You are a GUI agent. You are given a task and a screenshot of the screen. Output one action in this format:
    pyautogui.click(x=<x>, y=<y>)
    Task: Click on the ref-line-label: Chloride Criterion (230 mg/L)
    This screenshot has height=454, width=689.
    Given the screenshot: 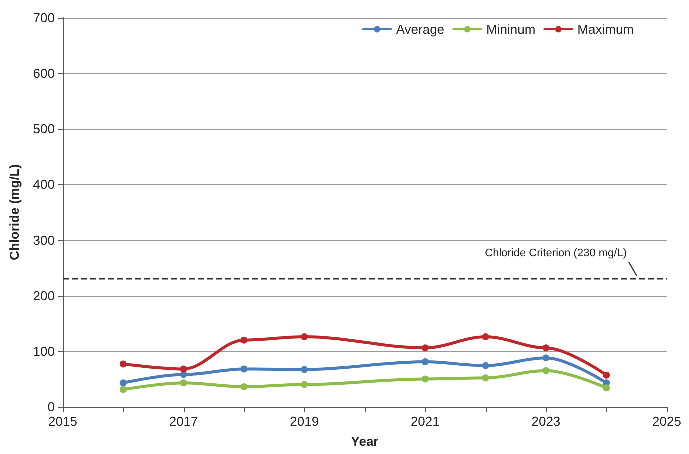 What is the action you would take?
    pyautogui.click(x=556, y=254)
    